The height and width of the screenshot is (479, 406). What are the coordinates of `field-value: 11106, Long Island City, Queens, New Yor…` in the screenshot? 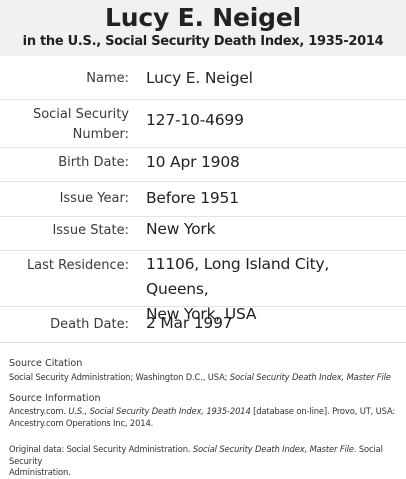 It's located at (271, 289).